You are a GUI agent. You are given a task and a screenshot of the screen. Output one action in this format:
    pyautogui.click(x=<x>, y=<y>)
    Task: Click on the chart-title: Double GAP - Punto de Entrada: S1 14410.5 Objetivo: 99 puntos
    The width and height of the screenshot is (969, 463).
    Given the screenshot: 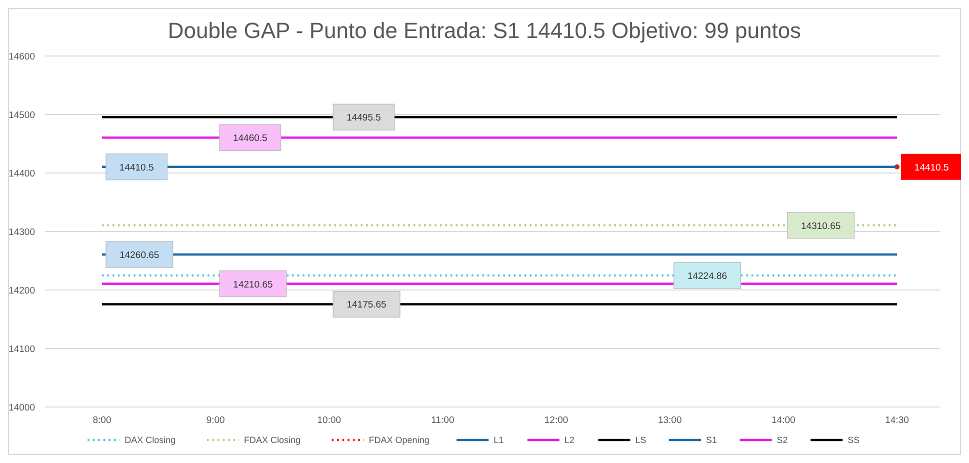 What is the action you would take?
    pyautogui.click(x=485, y=30)
    